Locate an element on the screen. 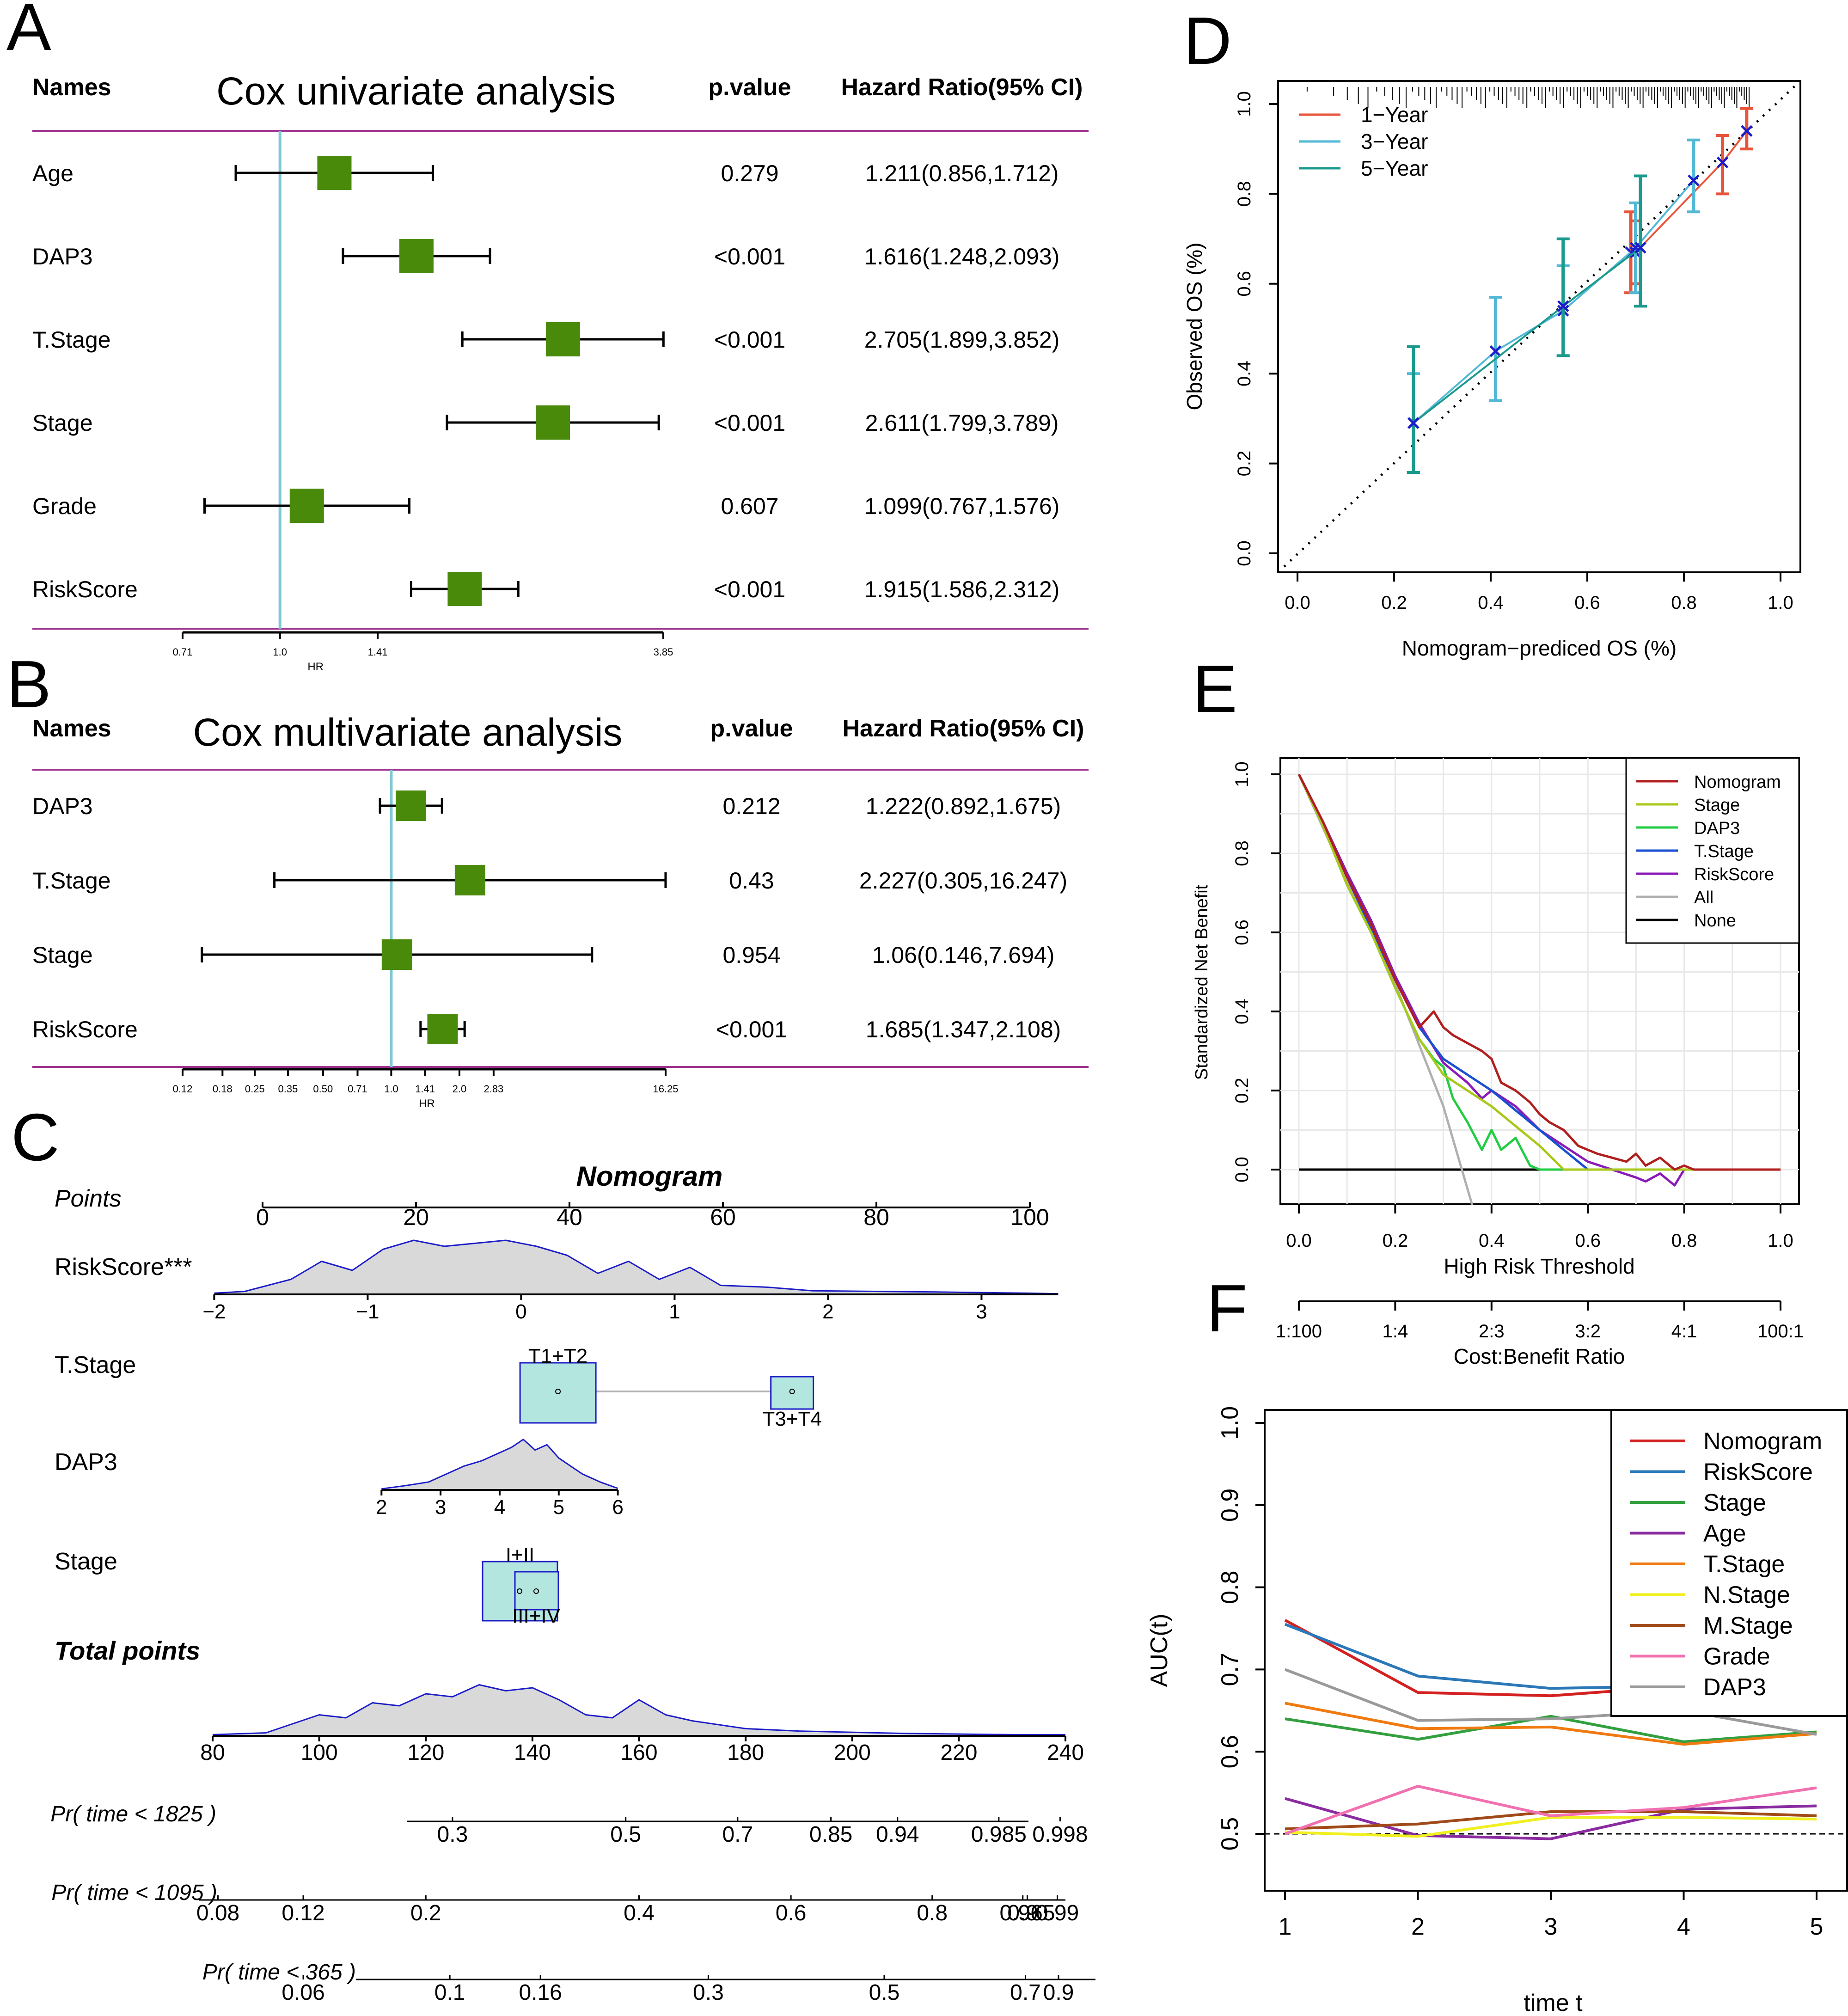 This screenshot has height=2016, width=1848. points-label: Points is located at coordinates (88, 1199).